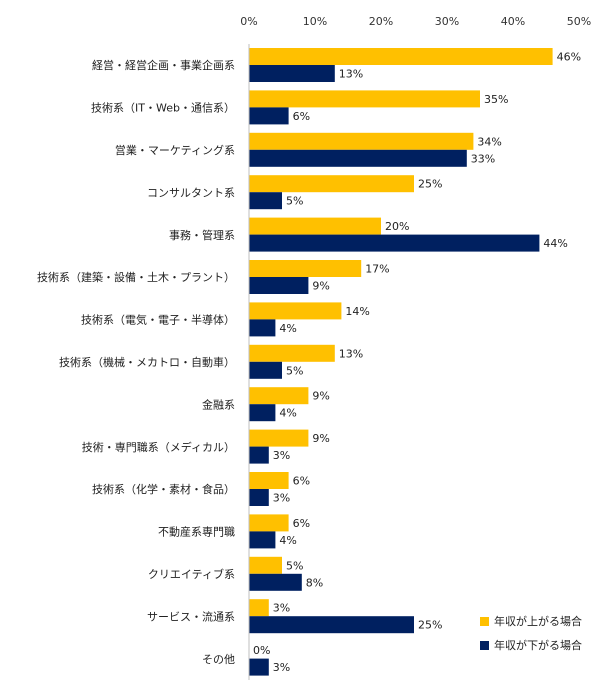 The image size is (604, 693). Describe the element at coordinates (163, 65) in the screenshot. I see `category-label: 経営・経営企画・事業企画系` at that location.